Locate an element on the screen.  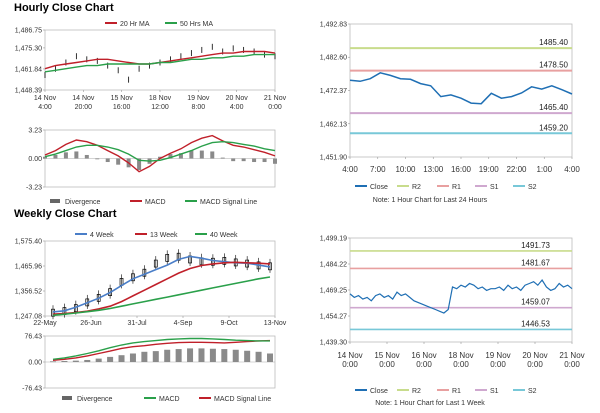
hourly-24h-close-line is located at coordinates (461, 88).